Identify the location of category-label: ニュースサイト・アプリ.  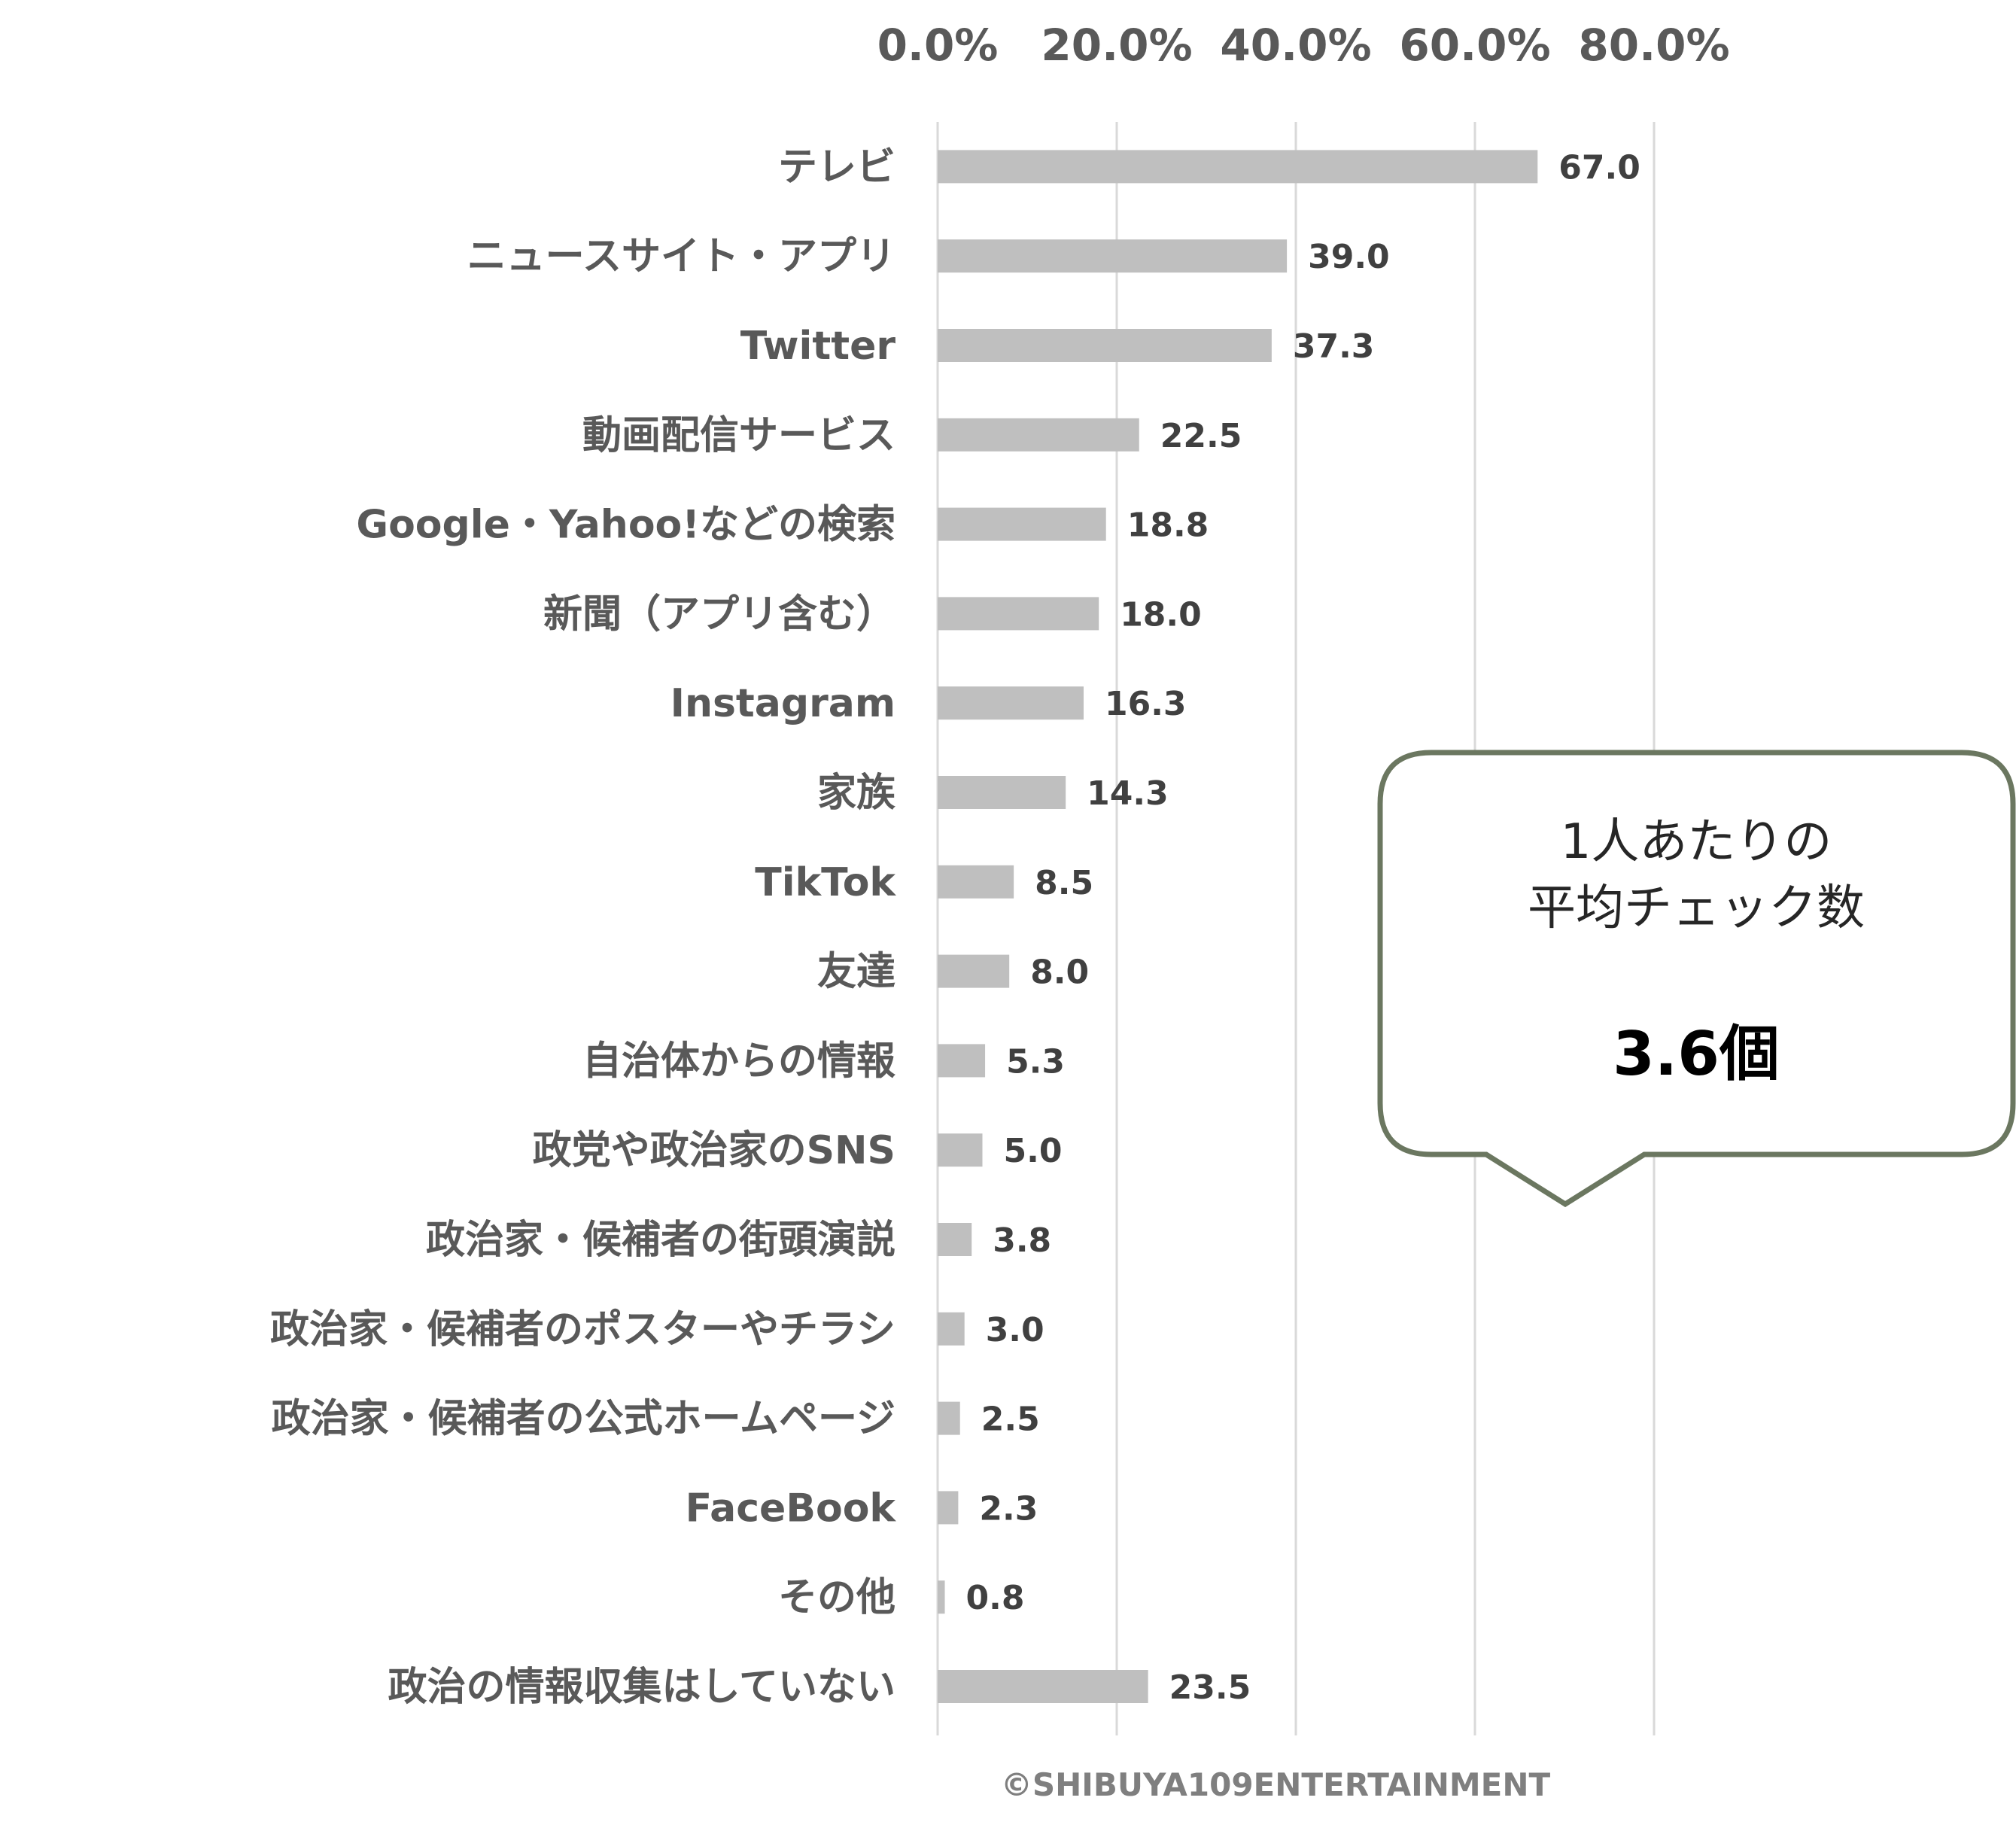
(681, 256).